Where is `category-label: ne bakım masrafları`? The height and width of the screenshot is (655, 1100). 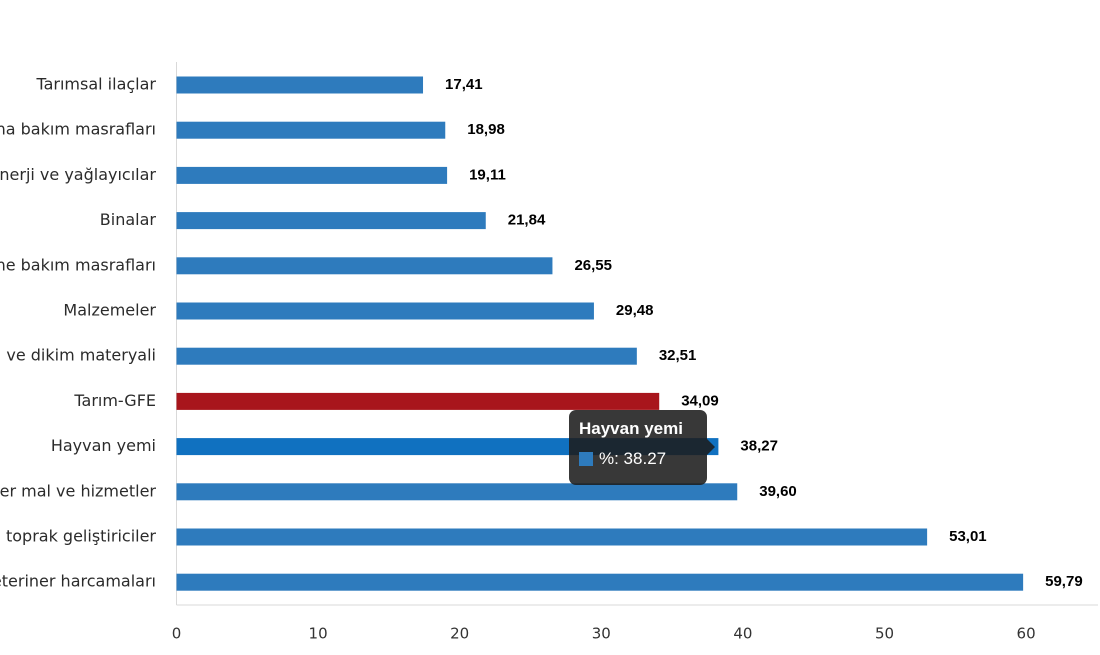
category-label: ne bakım masrafları is located at coordinates (78, 264).